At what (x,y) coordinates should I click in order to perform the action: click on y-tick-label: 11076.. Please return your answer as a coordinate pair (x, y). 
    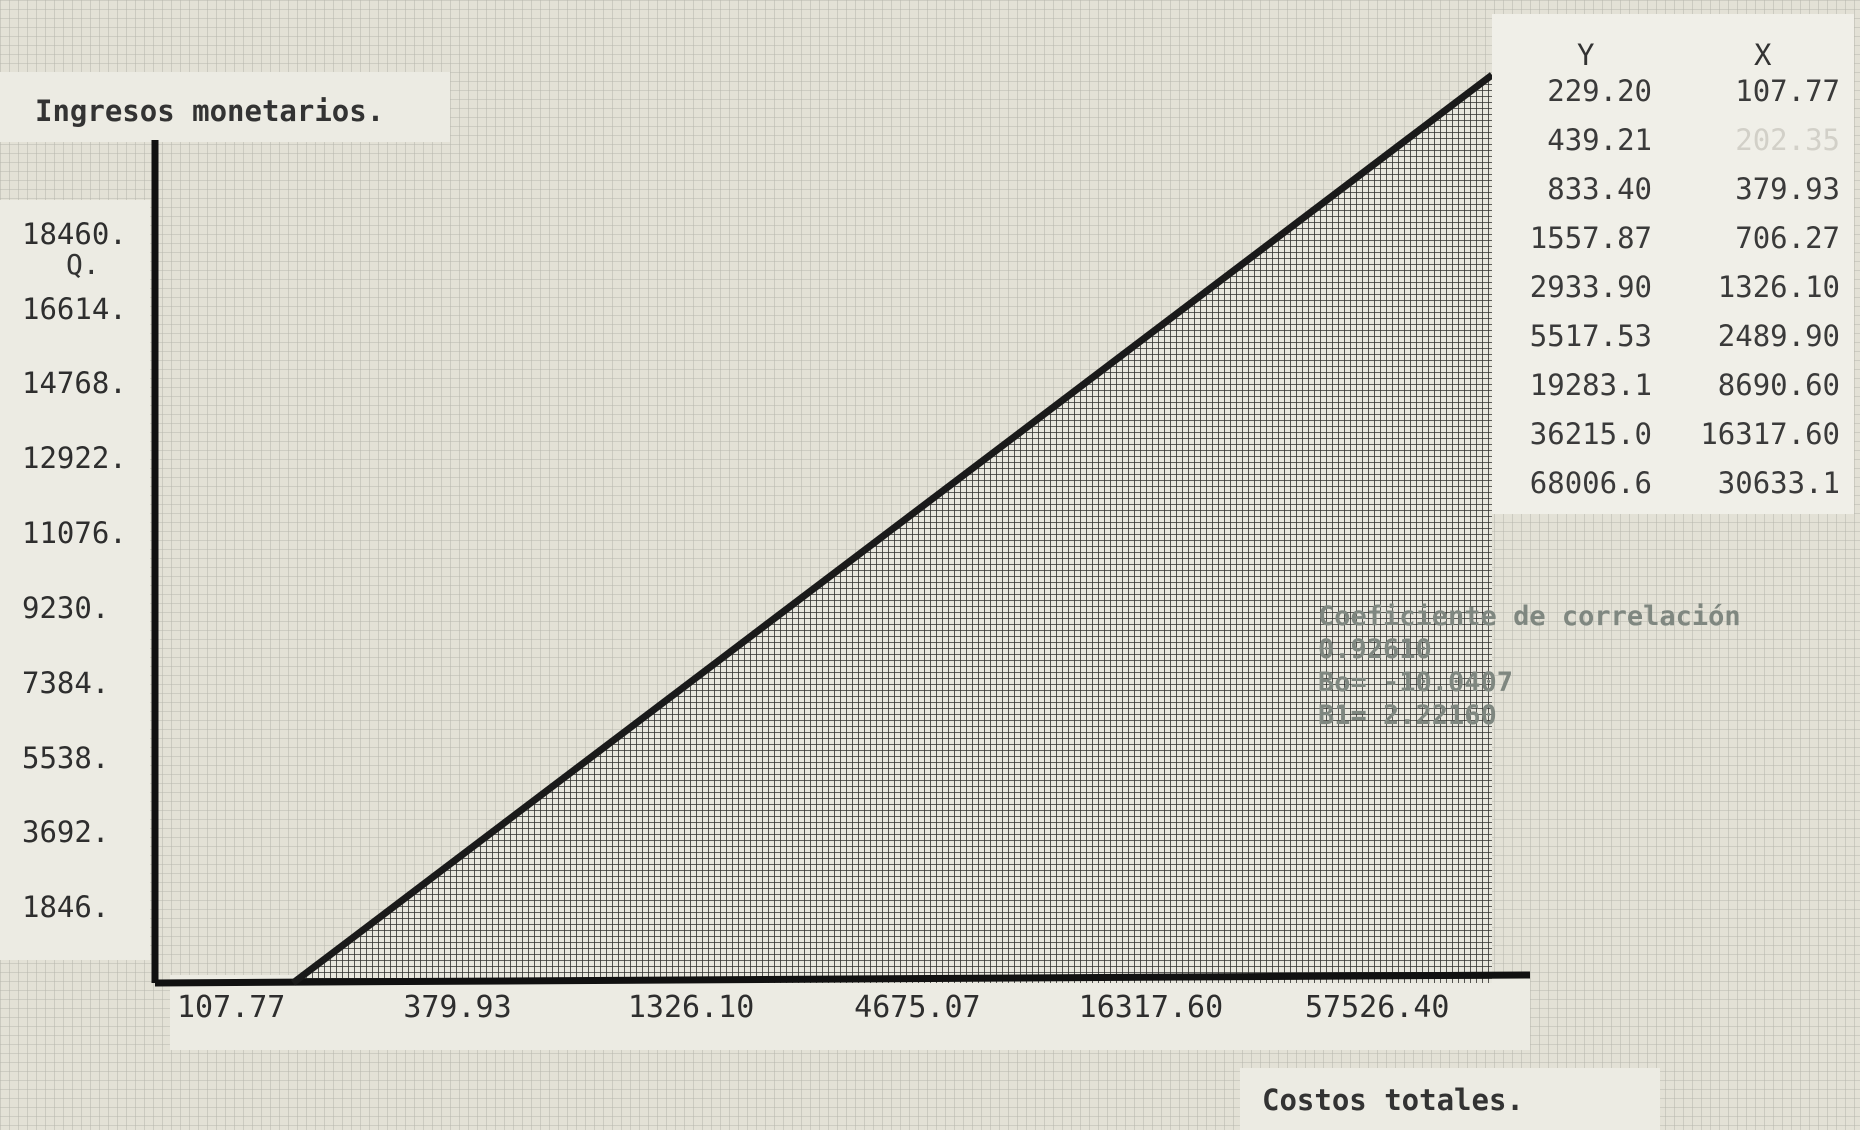
    Looking at the image, I should click on (74, 533).